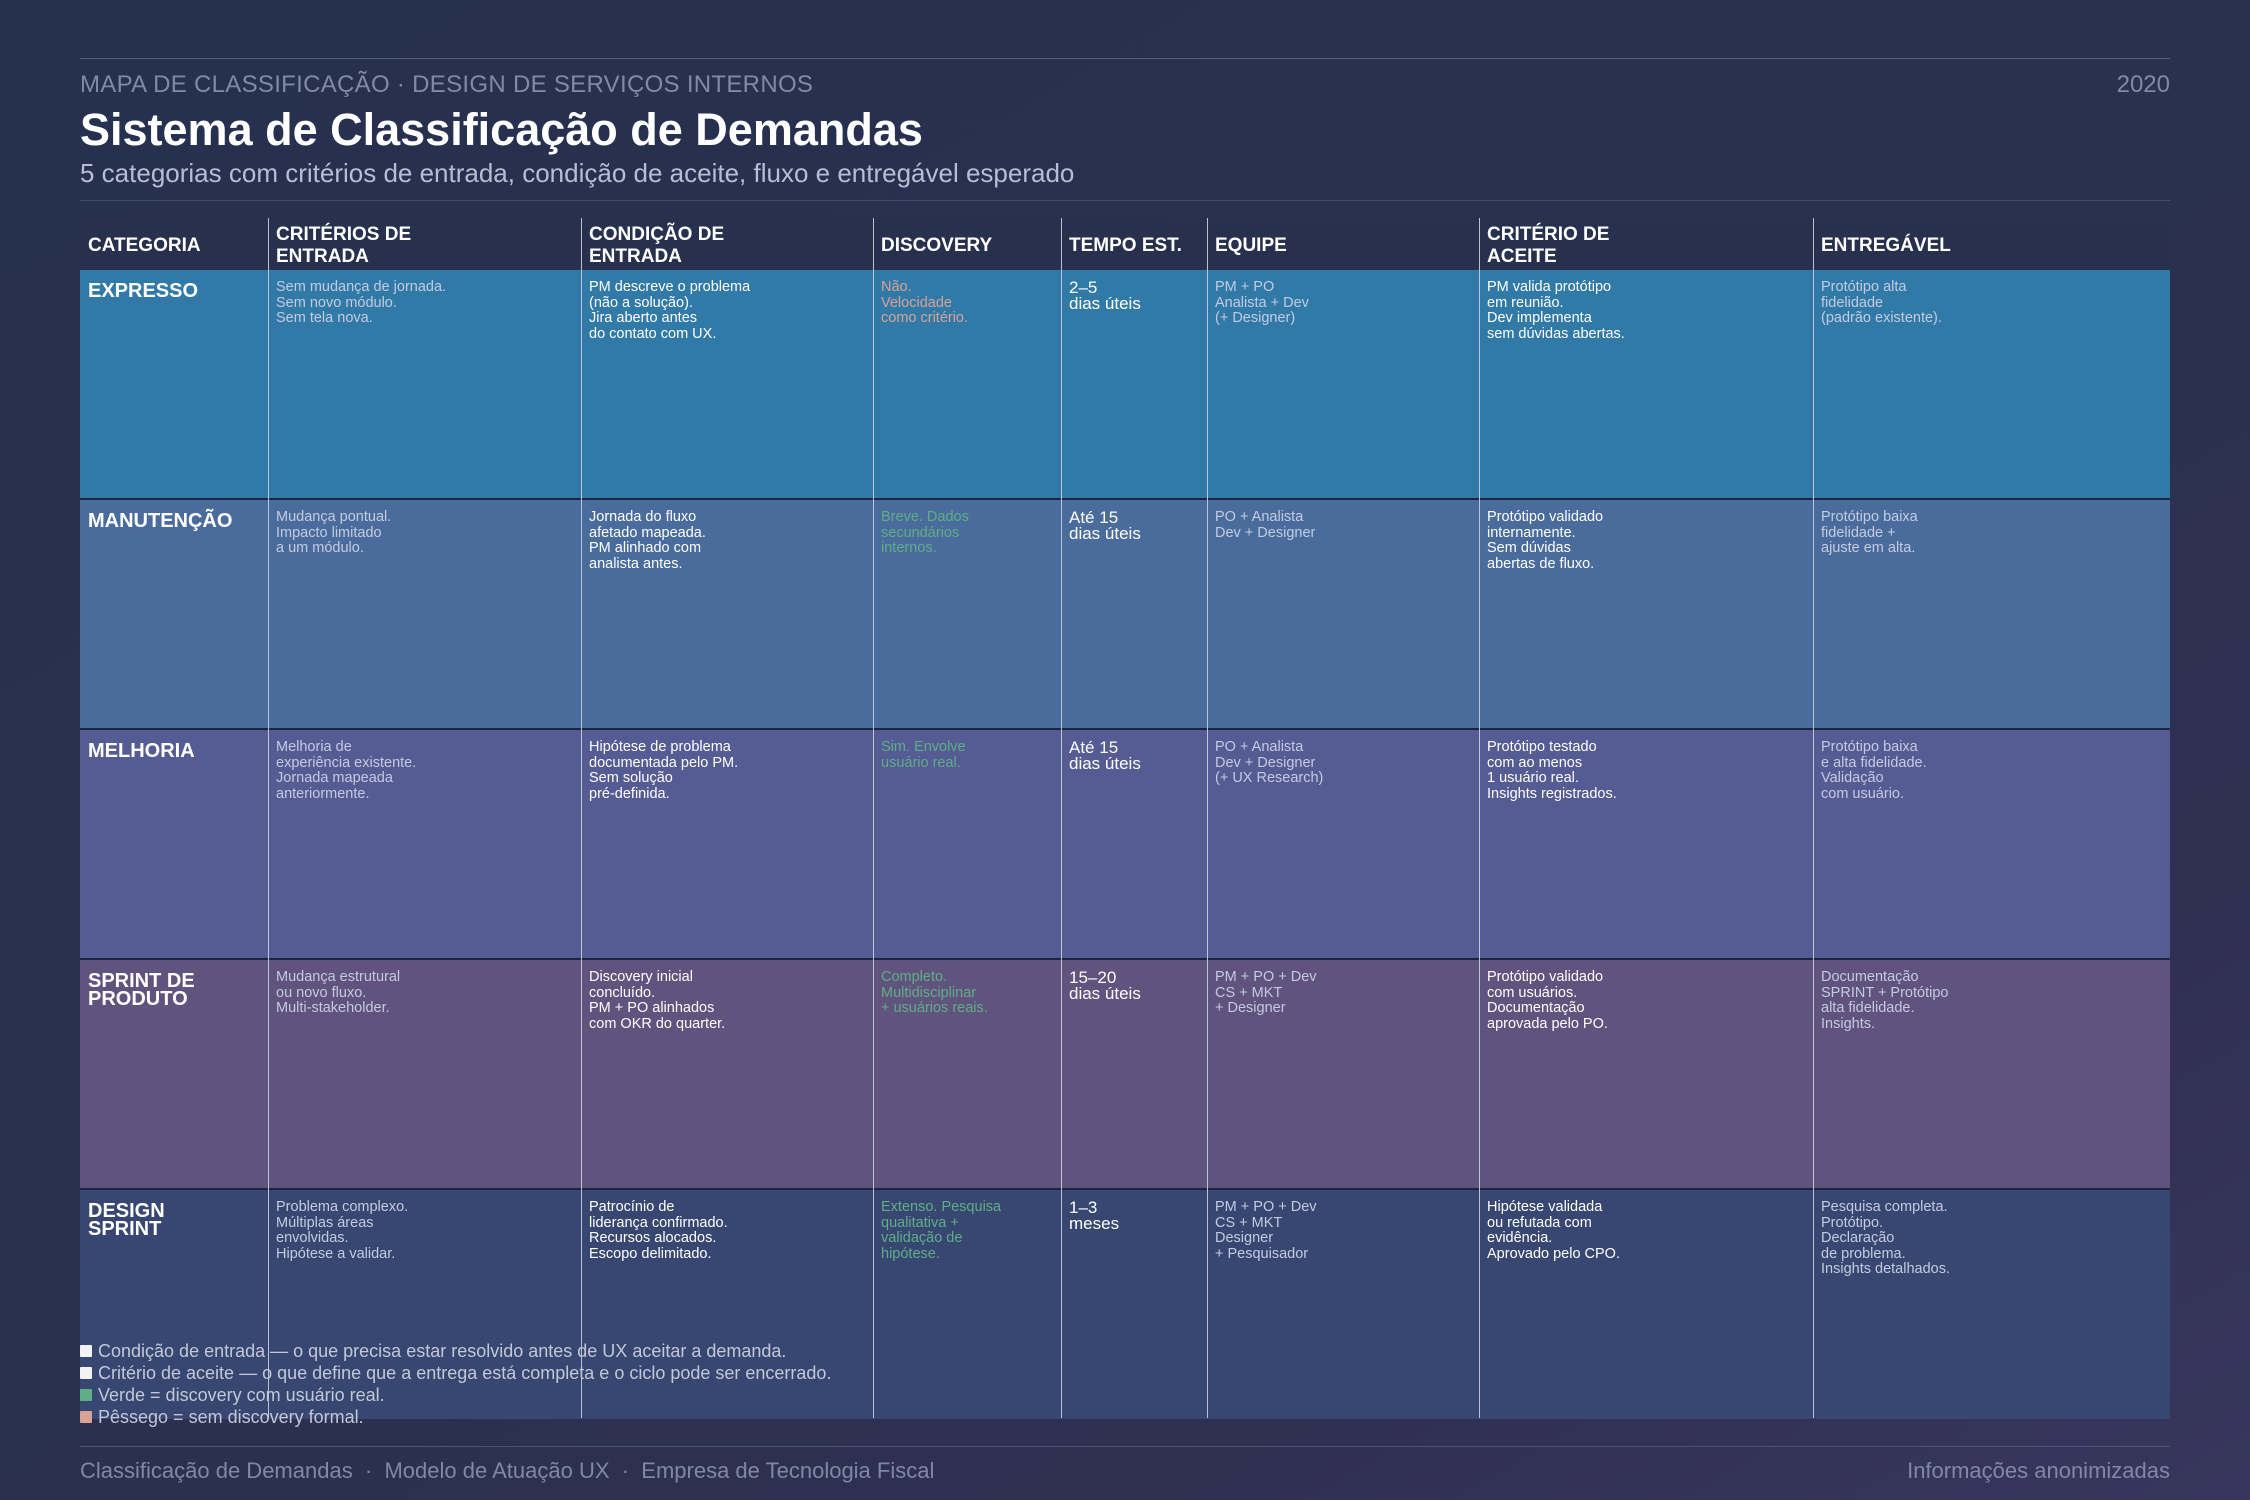  Describe the element at coordinates (1343, 1074) in the screenshot. I see `cell-equipe: PM + PO + Dev CS + MKT + Designer` at that location.